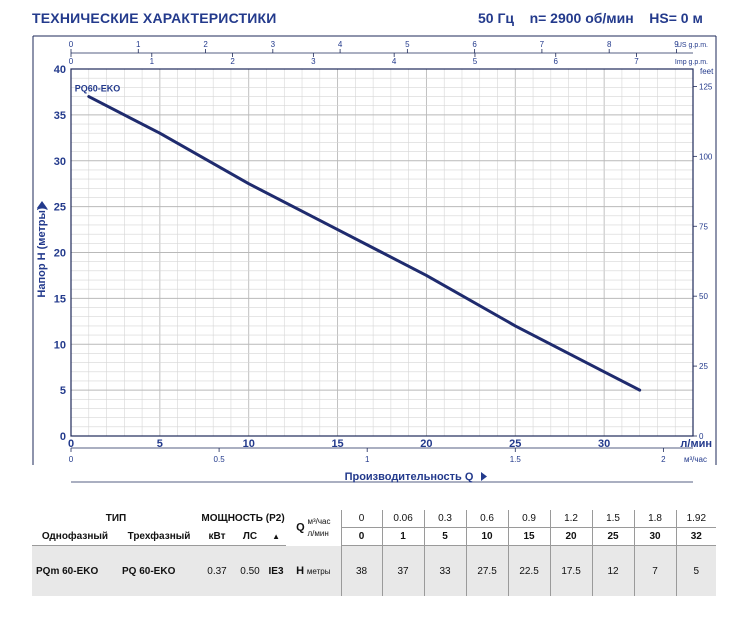  What do you see at coordinates (313, 61) in the screenshot?
I see `x-tick-label-impgpm: 3` at bounding box center [313, 61].